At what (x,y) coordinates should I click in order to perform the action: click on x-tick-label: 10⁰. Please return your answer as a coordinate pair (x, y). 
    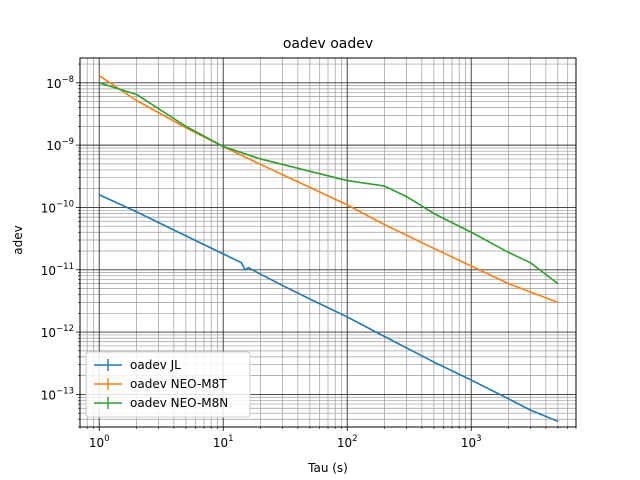
    Looking at the image, I should click on (99, 442).